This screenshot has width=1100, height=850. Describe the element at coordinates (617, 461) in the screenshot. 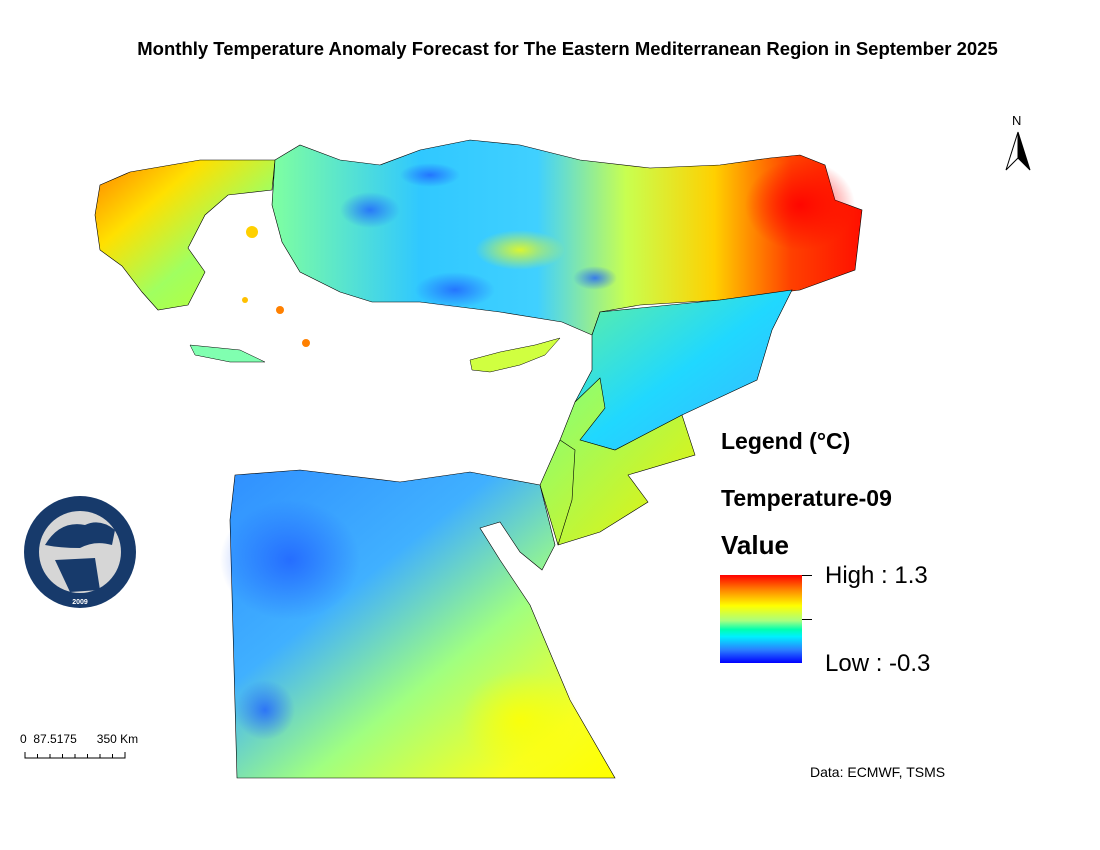

I see `region-jordan-levant` at that location.